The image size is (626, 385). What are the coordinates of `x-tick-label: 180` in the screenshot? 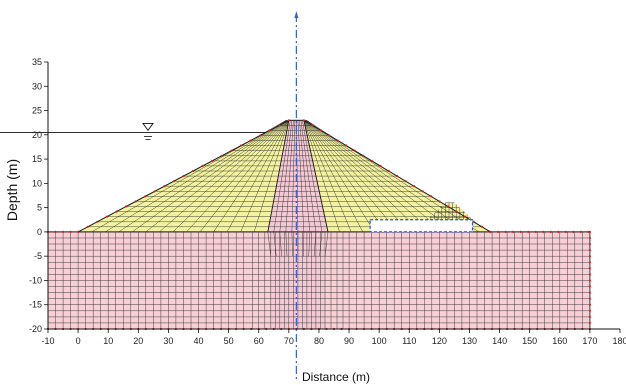 It's located at (619, 341).